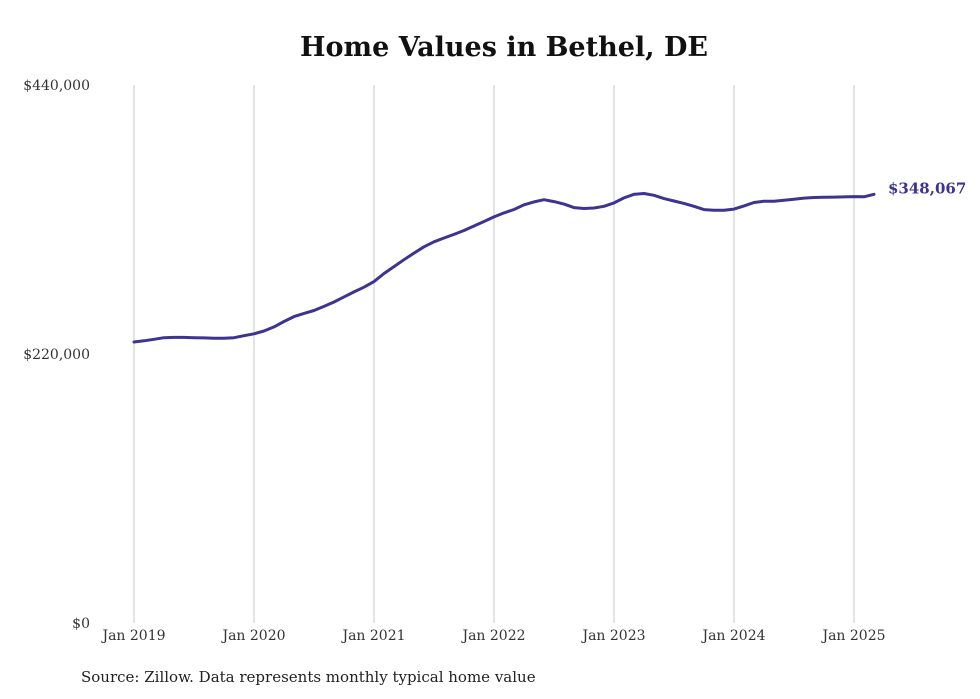 This screenshot has width=980, height=699. Describe the element at coordinates (132, 636) in the screenshot. I see `x-tick-label: Jan 2019` at that location.